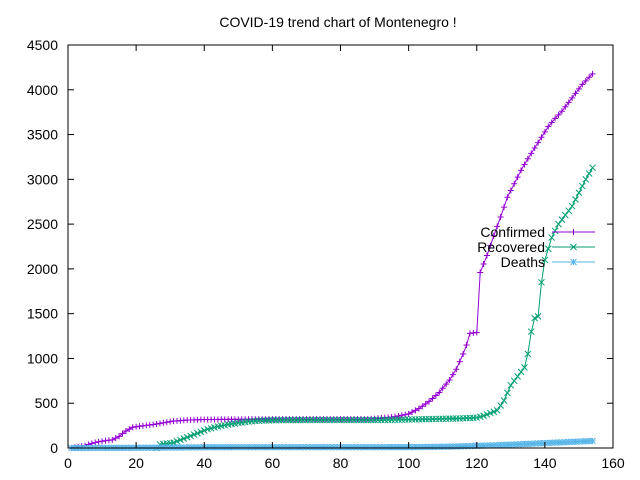 The height and width of the screenshot is (480, 640). What do you see at coordinates (54, 448) in the screenshot?
I see `y-tick-label: 0` at bounding box center [54, 448].